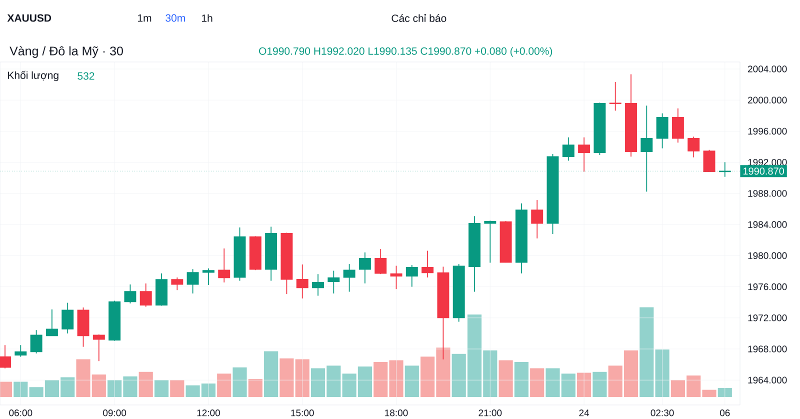  Describe the element at coordinates (767, 286) in the screenshot. I see `y-tick-label: 1976.000` at that location.